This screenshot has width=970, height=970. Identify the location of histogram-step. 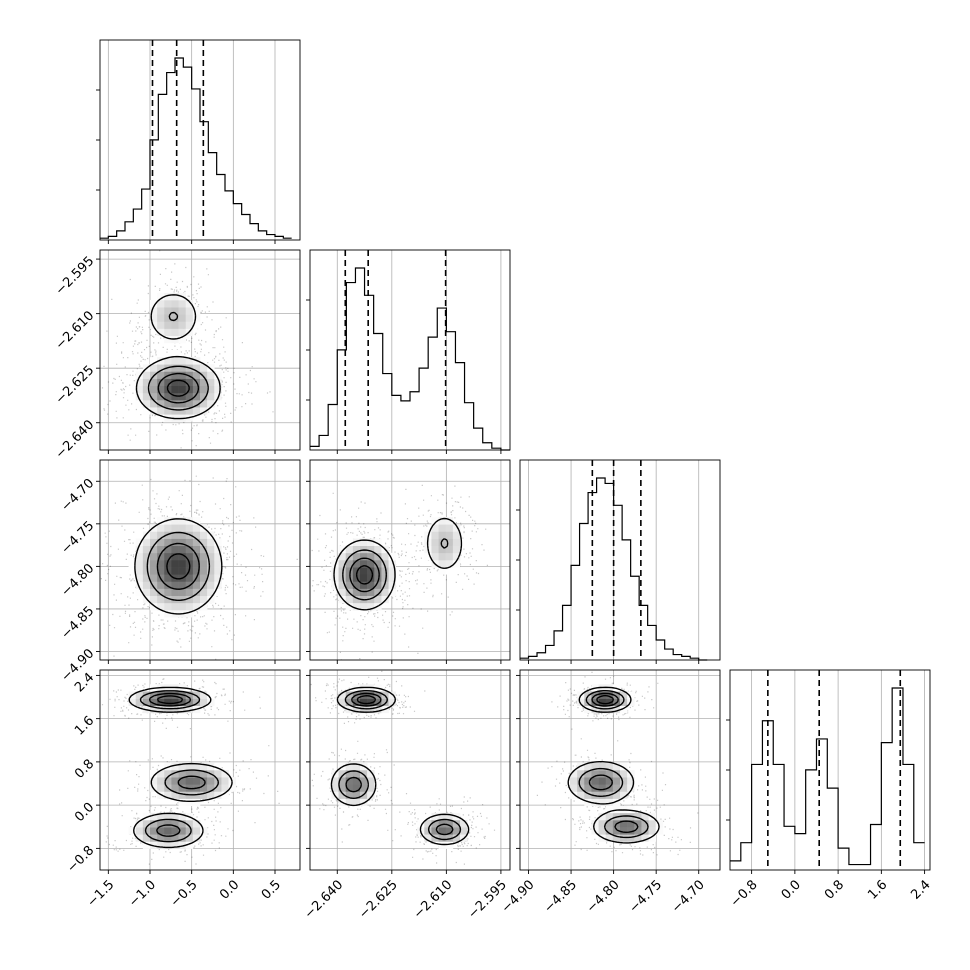
(410, 359).